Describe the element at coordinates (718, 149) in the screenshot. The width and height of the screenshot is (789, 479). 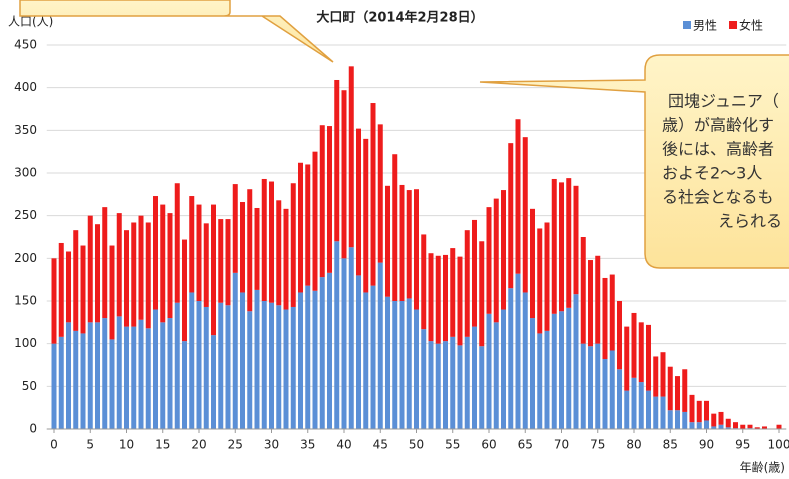
I see `annotation-line: 後には、高齢者` at that location.